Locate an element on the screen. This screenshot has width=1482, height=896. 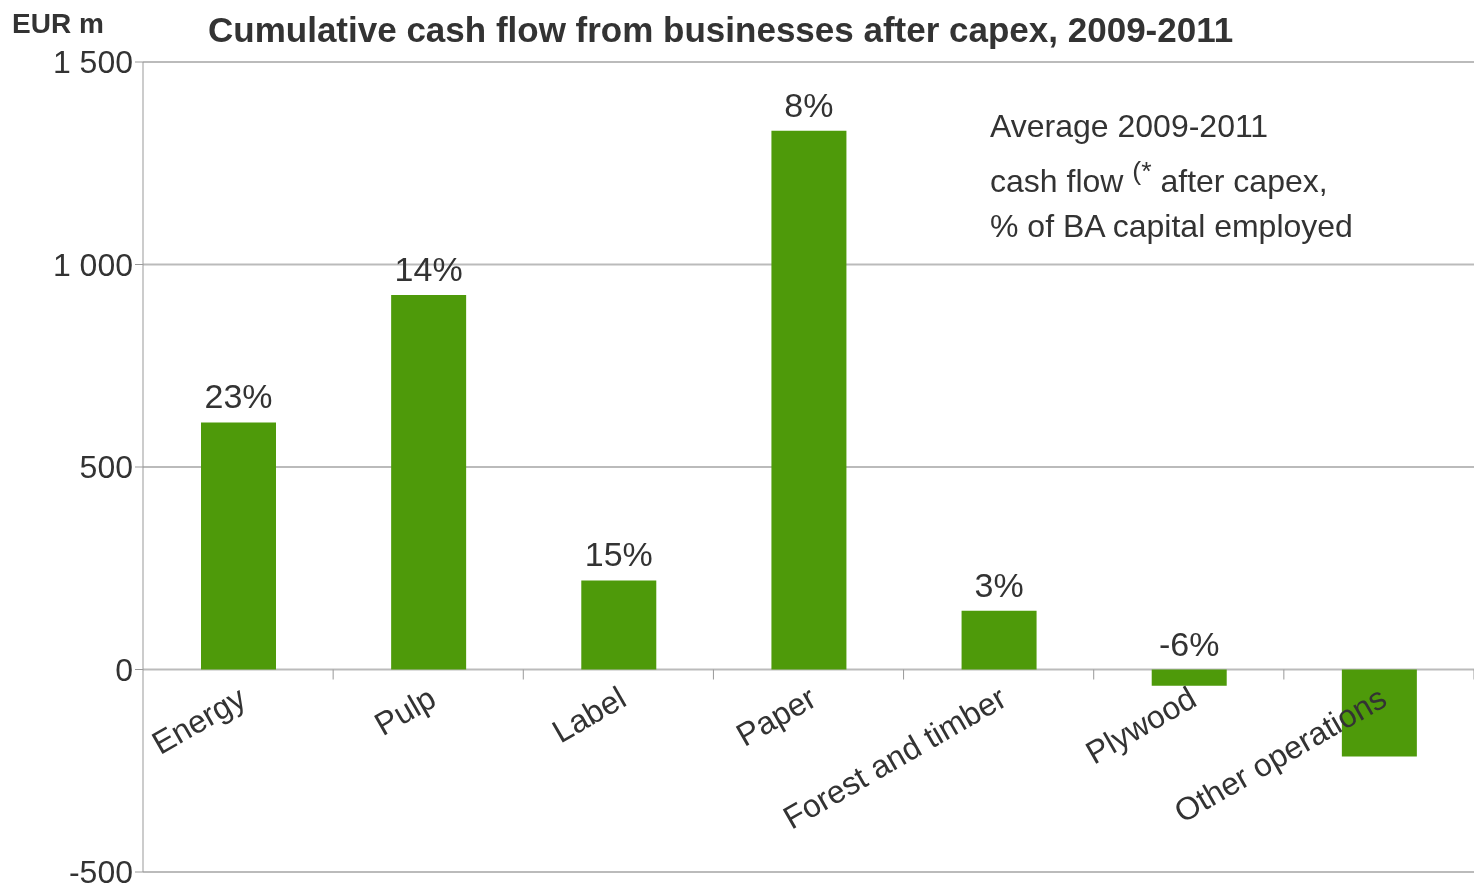
annotation: 14% is located at coordinates (428, 268).